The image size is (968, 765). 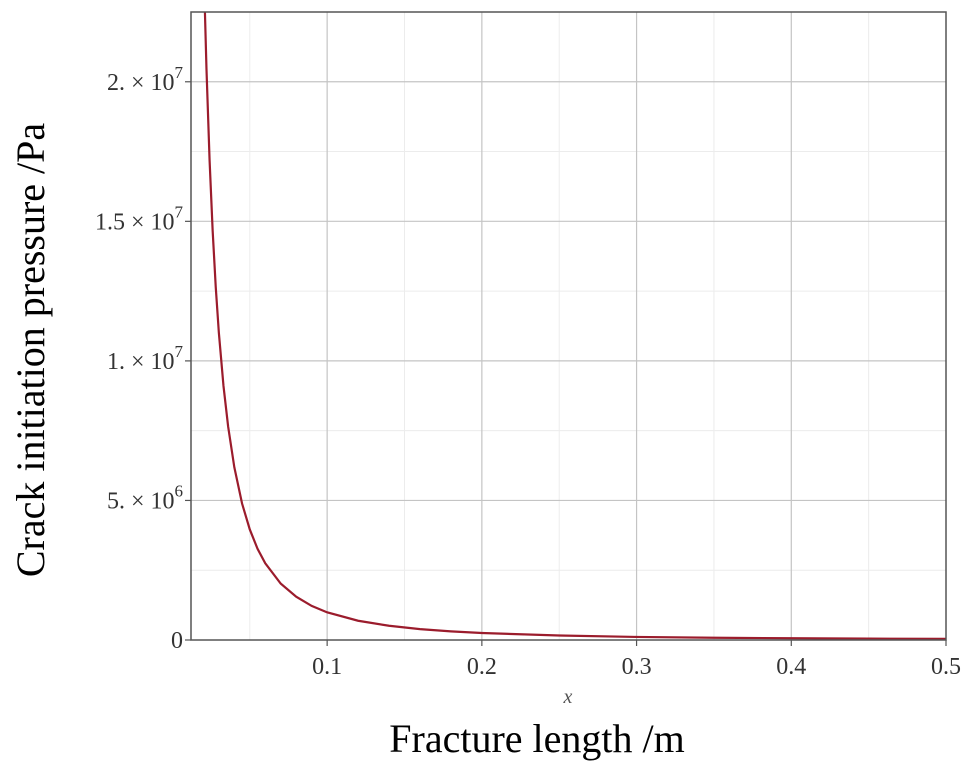 What do you see at coordinates (946, 667) in the screenshot?
I see `x-tick-label: 0.5` at bounding box center [946, 667].